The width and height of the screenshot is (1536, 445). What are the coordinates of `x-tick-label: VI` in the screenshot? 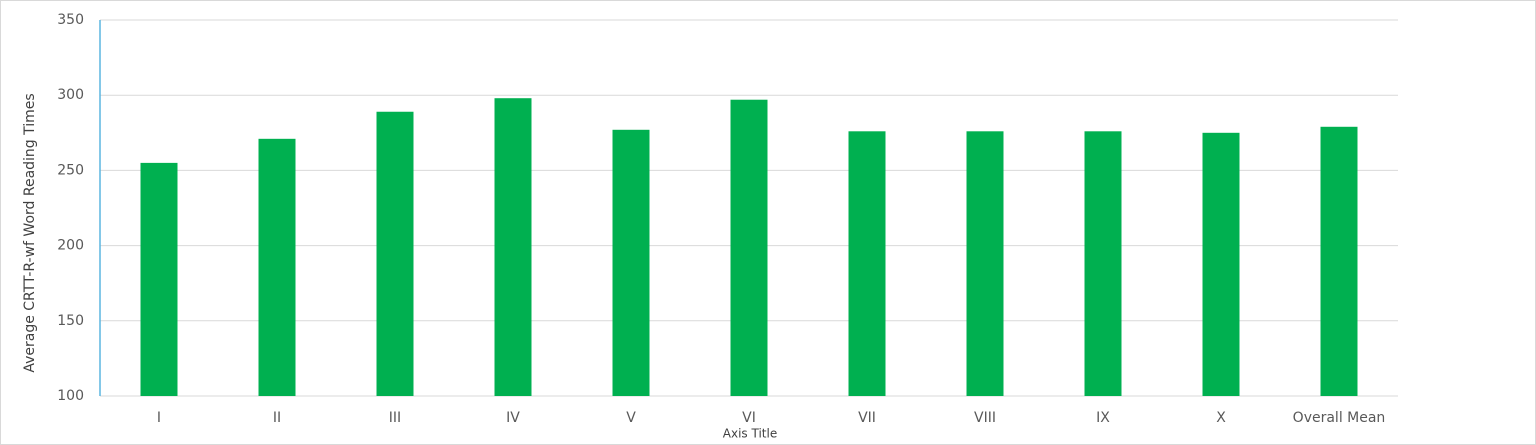 It's located at (749, 418).